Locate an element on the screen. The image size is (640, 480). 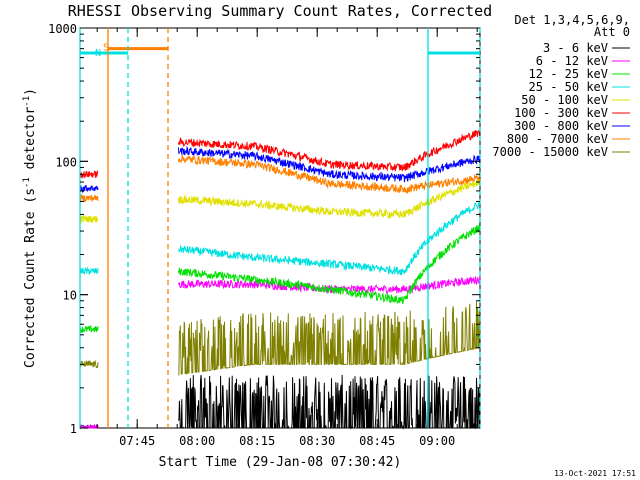
series-7000-15000-kev is located at coordinates (280, 338).